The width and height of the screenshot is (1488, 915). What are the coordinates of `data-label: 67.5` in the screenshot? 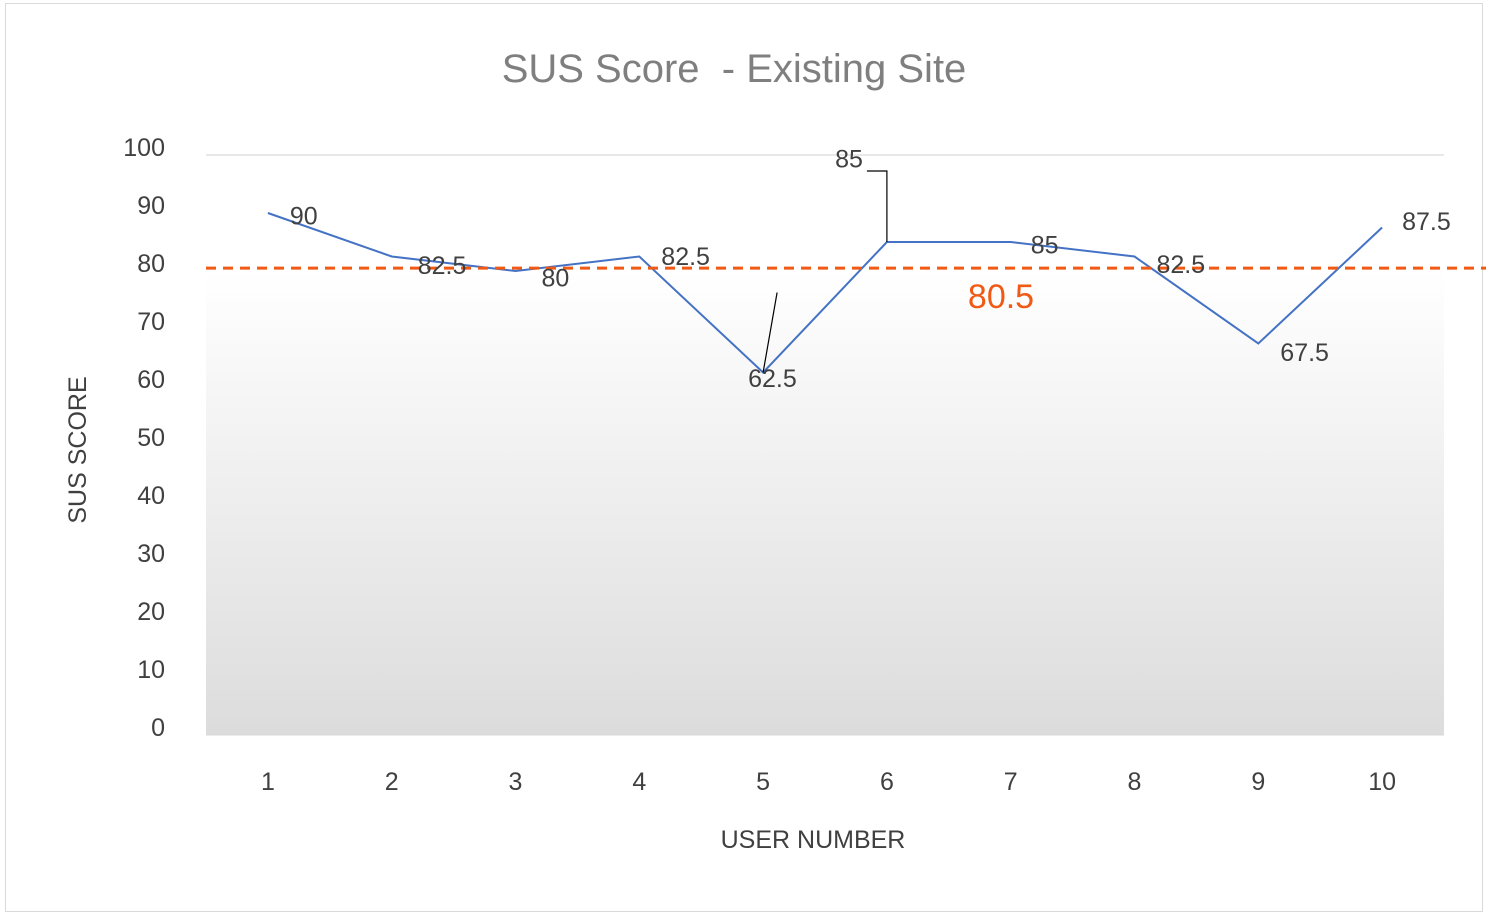 It's located at (1304, 353).